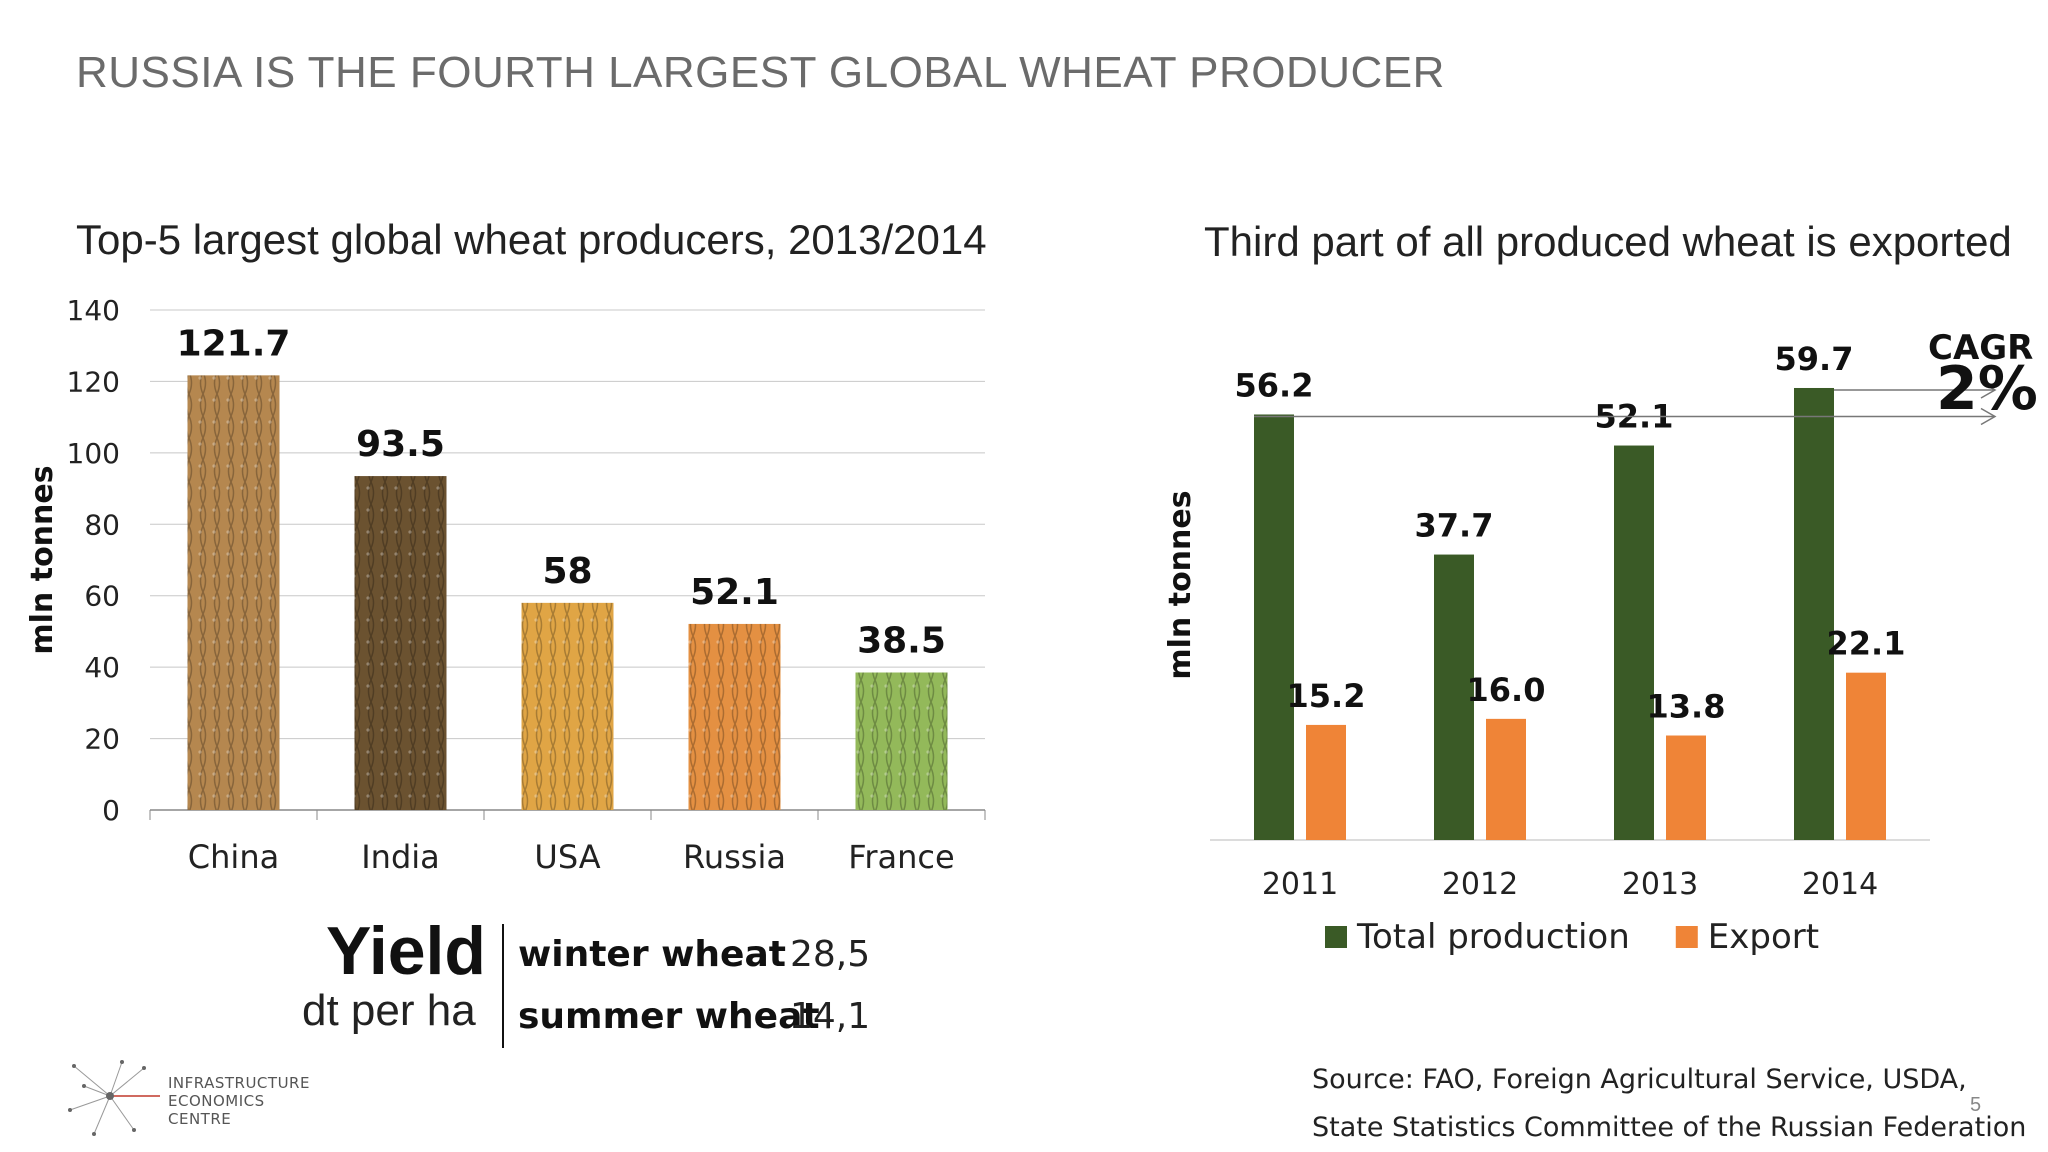 This screenshot has height=1152, width=2048. What do you see at coordinates (1686, 787) in the screenshot?
I see `export-bar-2013` at bounding box center [1686, 787].